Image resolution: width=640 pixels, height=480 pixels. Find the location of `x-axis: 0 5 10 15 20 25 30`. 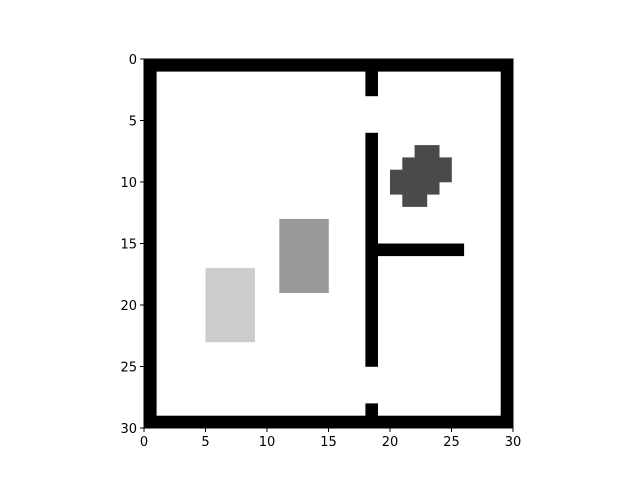

x-axis: 0 5 10 15 20 25 30 is located at coordinates (330, 439).